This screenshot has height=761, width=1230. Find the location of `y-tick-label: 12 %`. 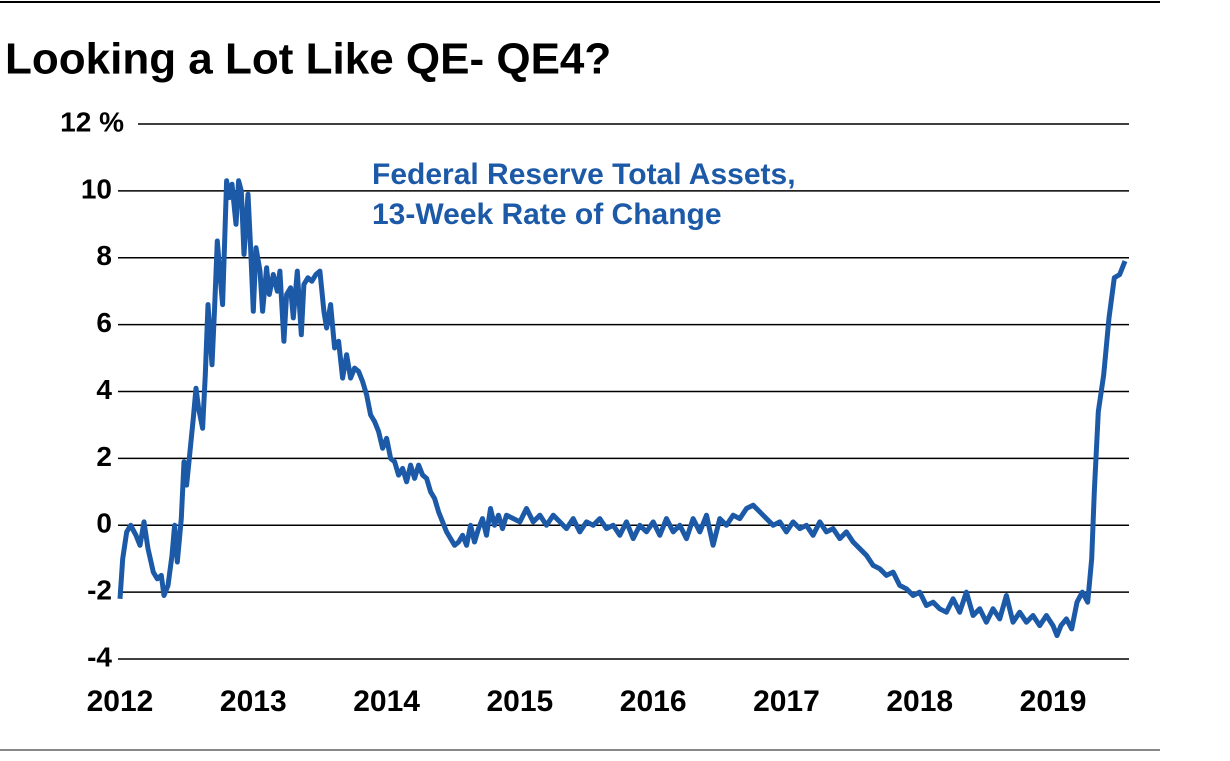

y-tick-label: 12 % is located at coordinates (92, 121).